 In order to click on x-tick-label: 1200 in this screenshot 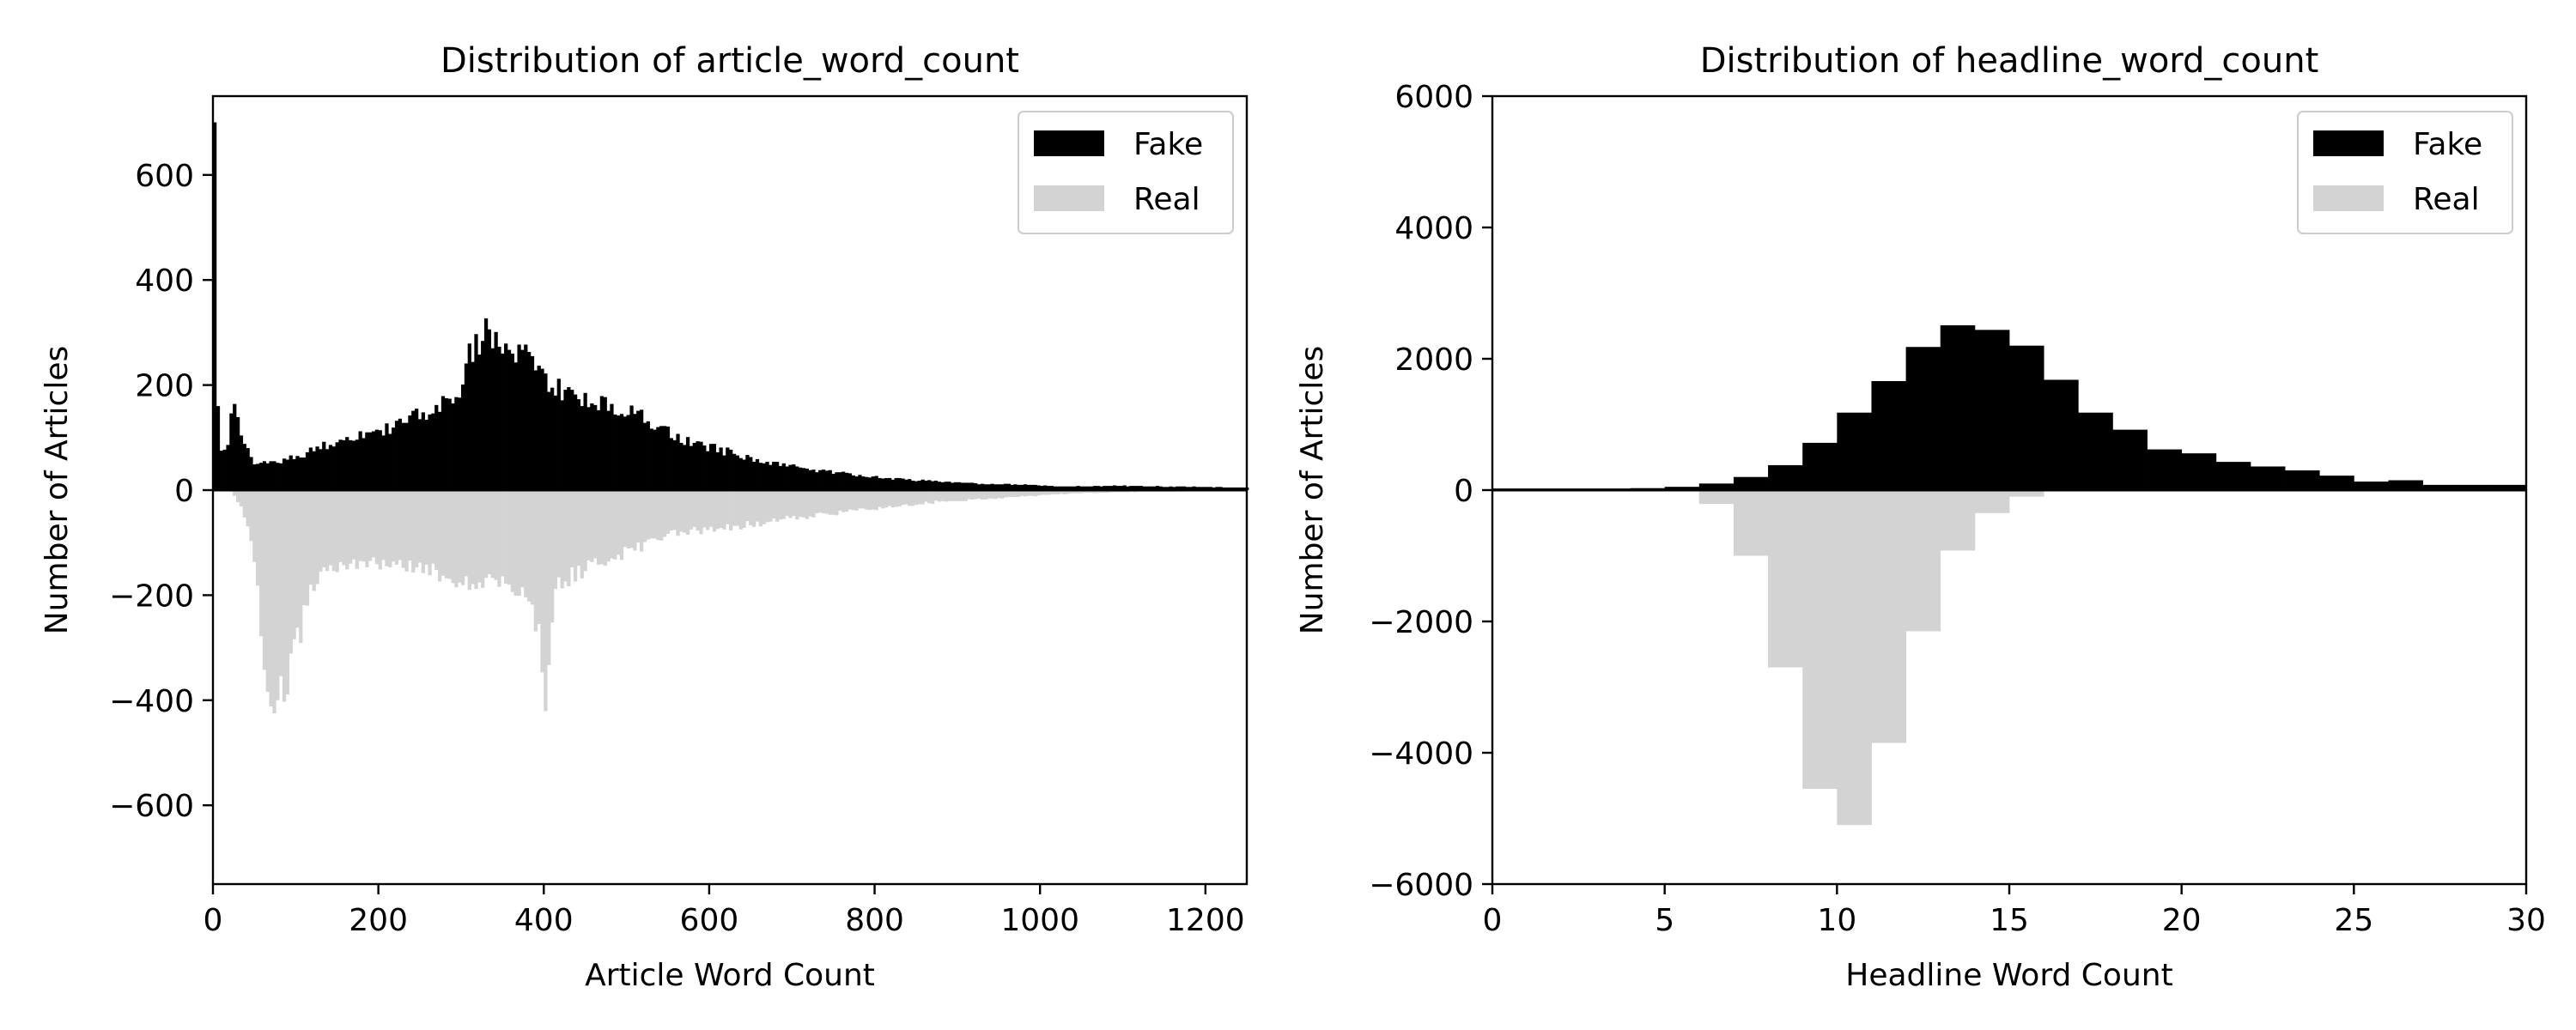, I will do `click(1206, 920)`.